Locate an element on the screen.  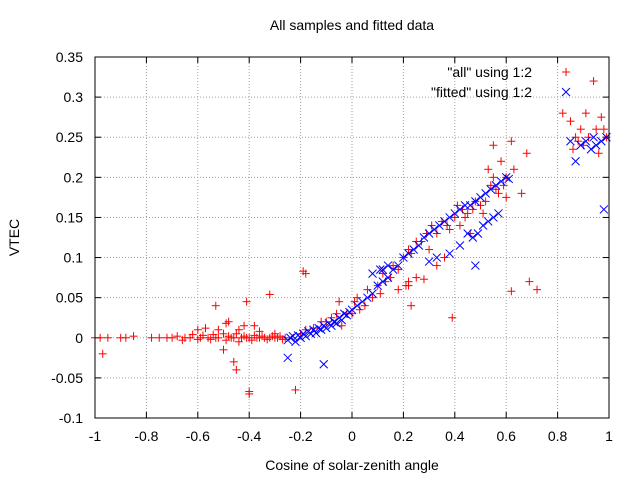
y-tick-label: 0.25 is located at coordinates (69, 137).